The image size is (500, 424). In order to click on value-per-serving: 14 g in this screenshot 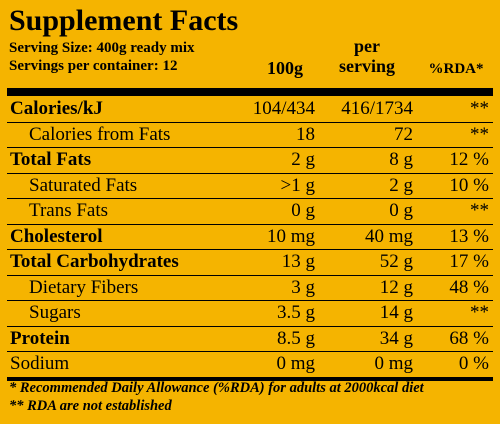, I will do `click(396, 312)`.